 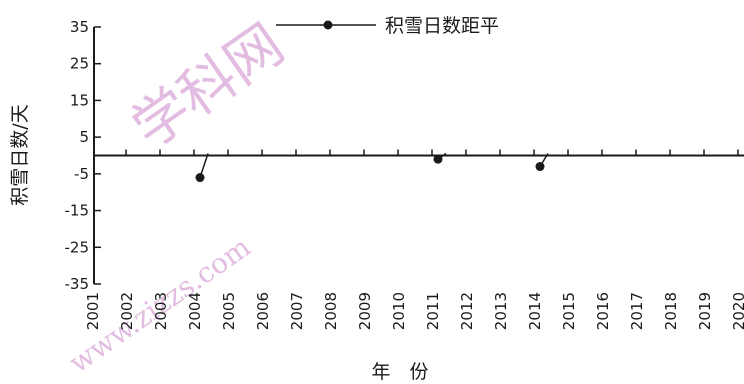 I want to click on x-tick-label: 2008, so click(x=331, y=311).